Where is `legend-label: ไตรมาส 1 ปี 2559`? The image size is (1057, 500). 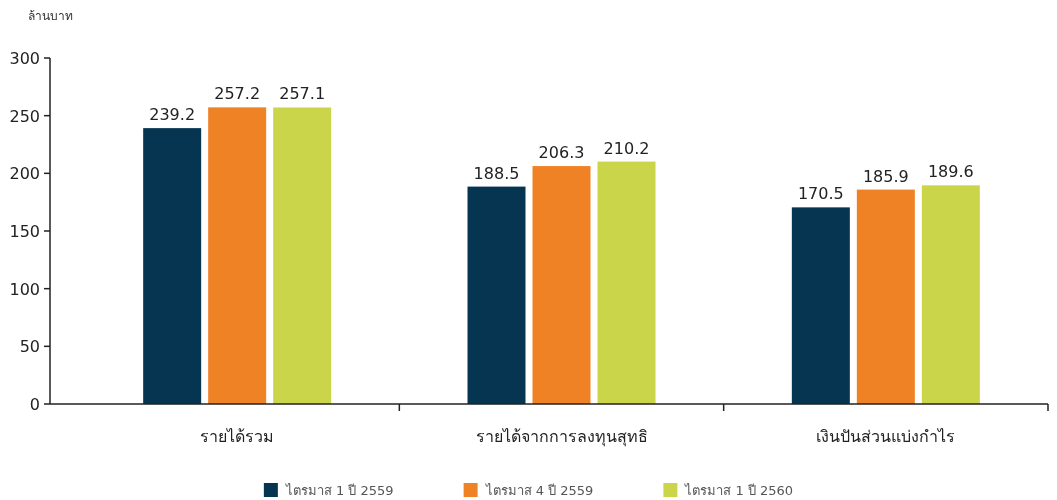
legend-label: ไตรมาส 1 ปี 2559 is located at coordinates (339, 490).